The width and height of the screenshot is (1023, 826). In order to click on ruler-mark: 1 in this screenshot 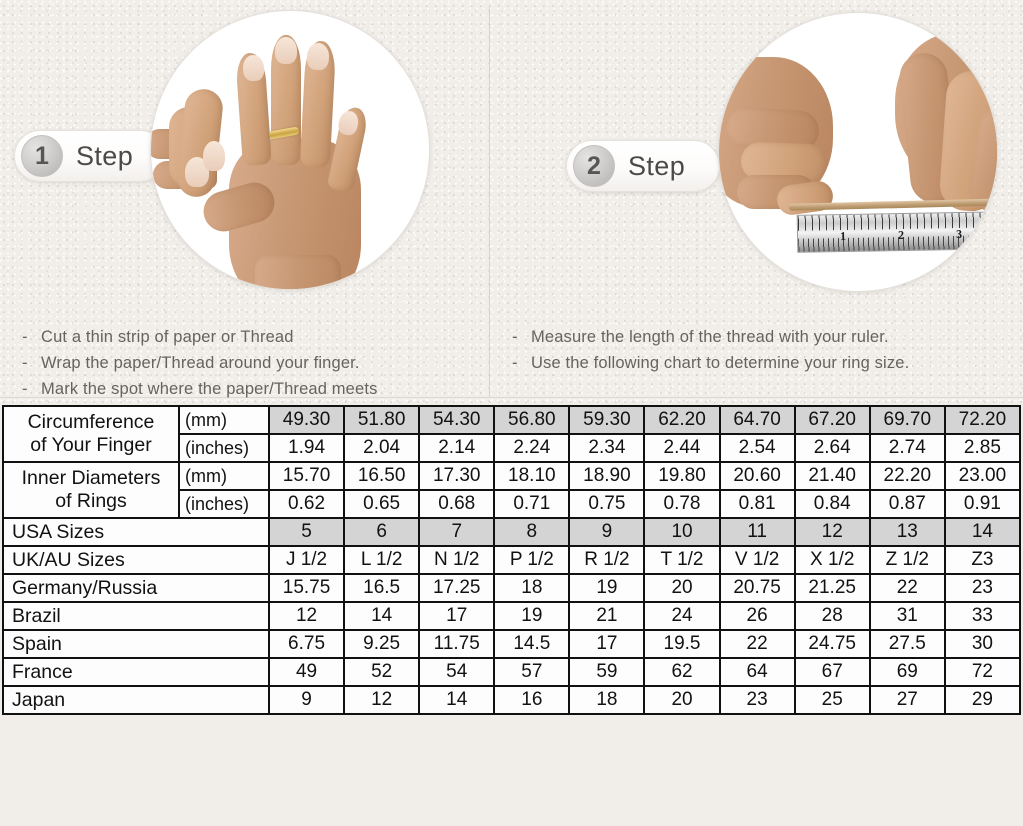, I will do `click(843, 236)`.